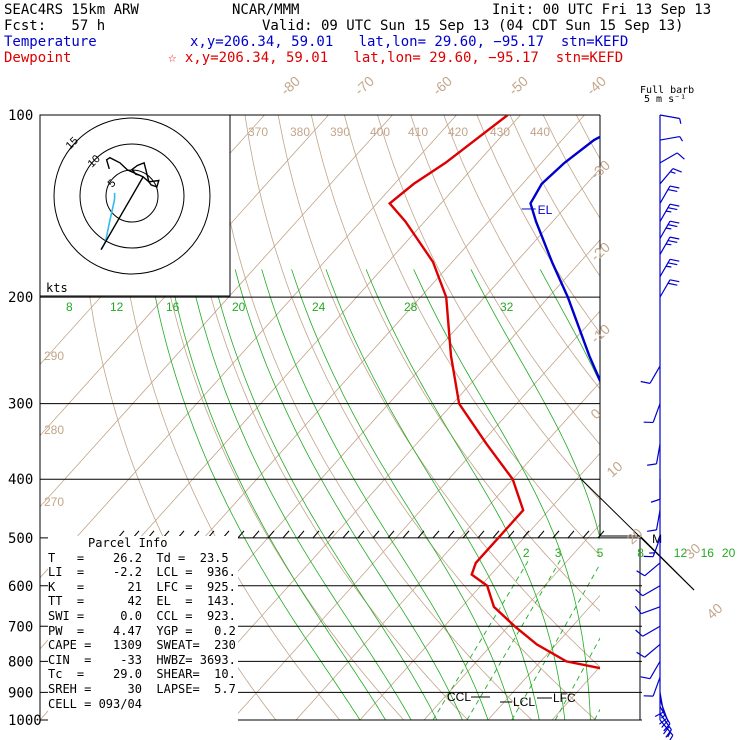 The height and width of the screenshot is (740, 740). I want to click on el-label: EL, so click(545, 210).